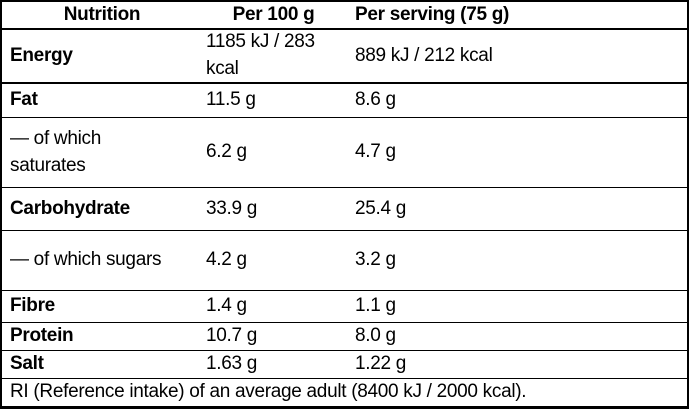  What do you see at coordinates (232, 364) in the screenshot?
I see `per-100g-cell: 1.63 g` at bounding box center [232, 364].